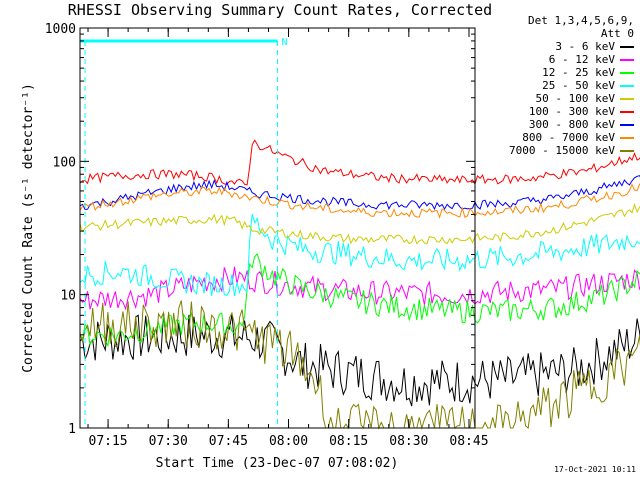 Image resolution: width=640 pixels, height=480 pixels. What do you see at coordinates (562, 150) in the screenshot?
I see `legend-label: 7000 - 15000 keV` at bounding box center [562, 150].